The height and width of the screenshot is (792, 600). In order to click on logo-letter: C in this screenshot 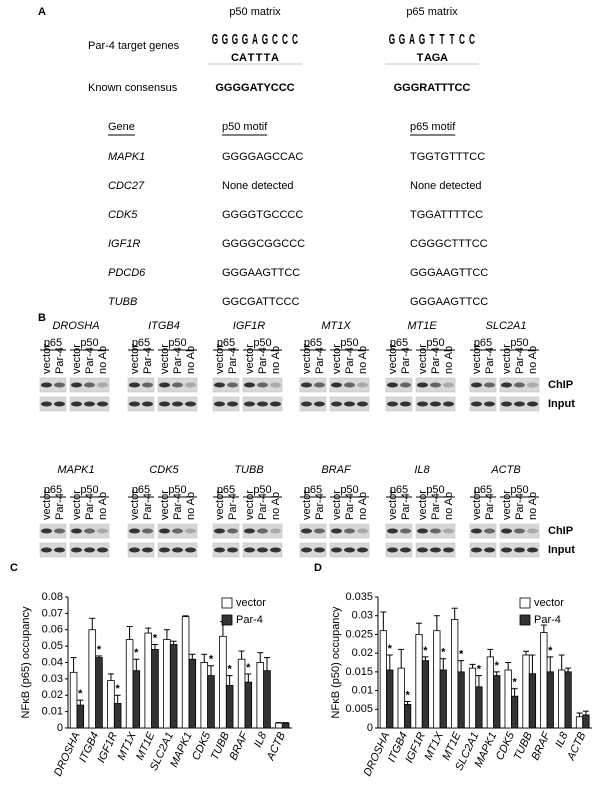, I will do `click(275, 40)`.